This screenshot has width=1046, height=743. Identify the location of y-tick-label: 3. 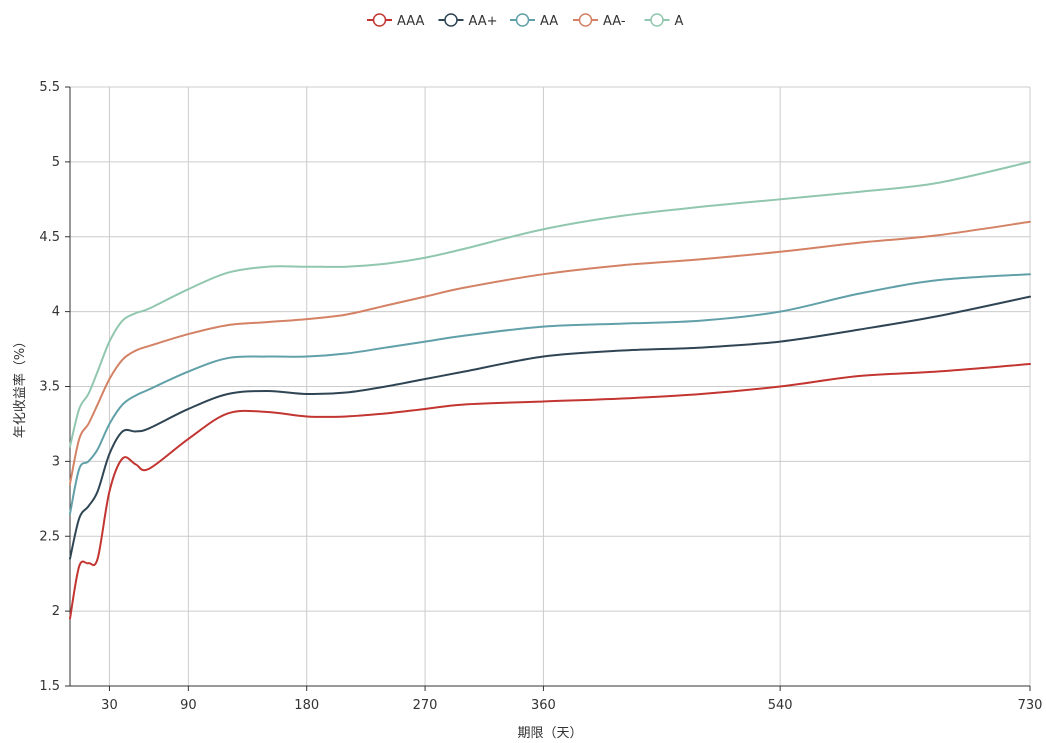
(56, 461).